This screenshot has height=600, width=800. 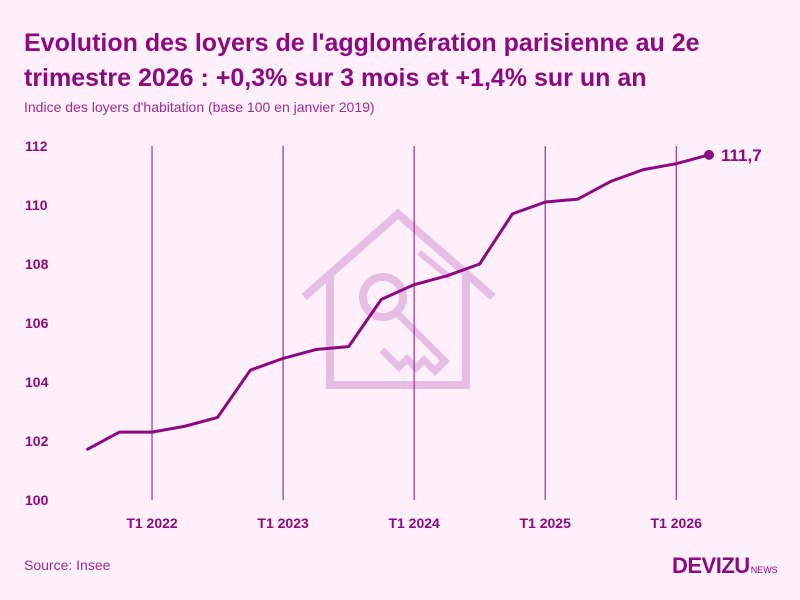 What do you see at coordinates (37, 500) in the screenshot?
I see `y-tick-label: 100` at bounding box center [37, 500].